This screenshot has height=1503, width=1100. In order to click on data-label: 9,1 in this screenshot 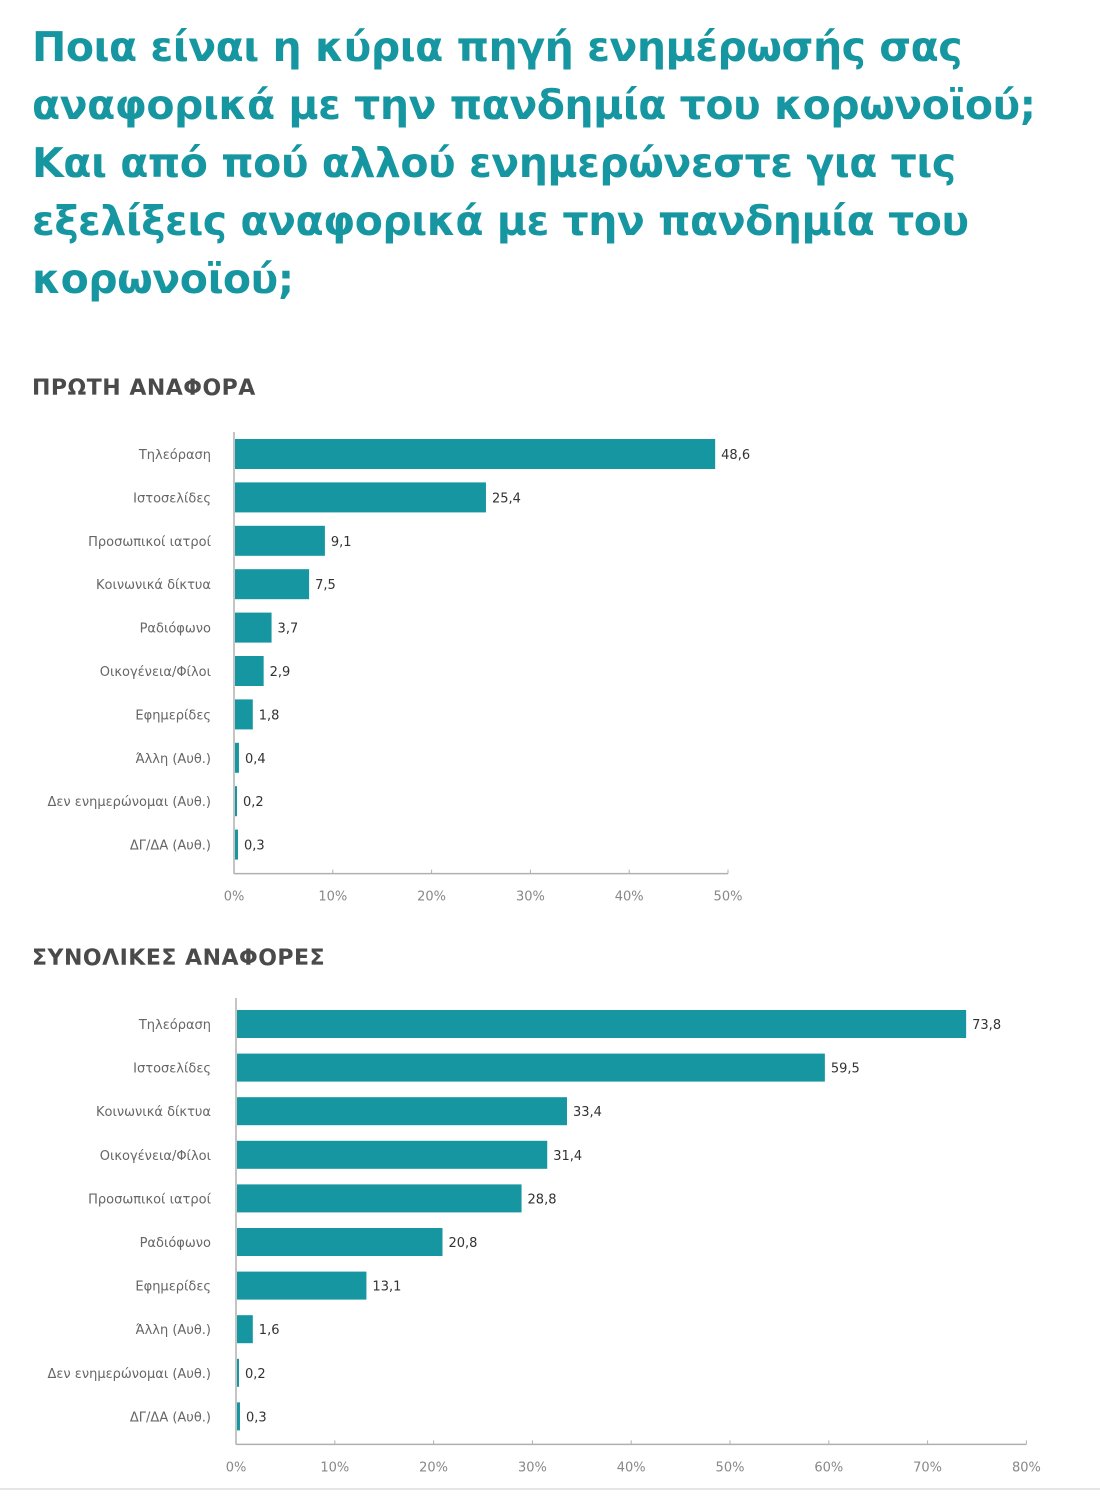, I will do `click(341, 542)`.